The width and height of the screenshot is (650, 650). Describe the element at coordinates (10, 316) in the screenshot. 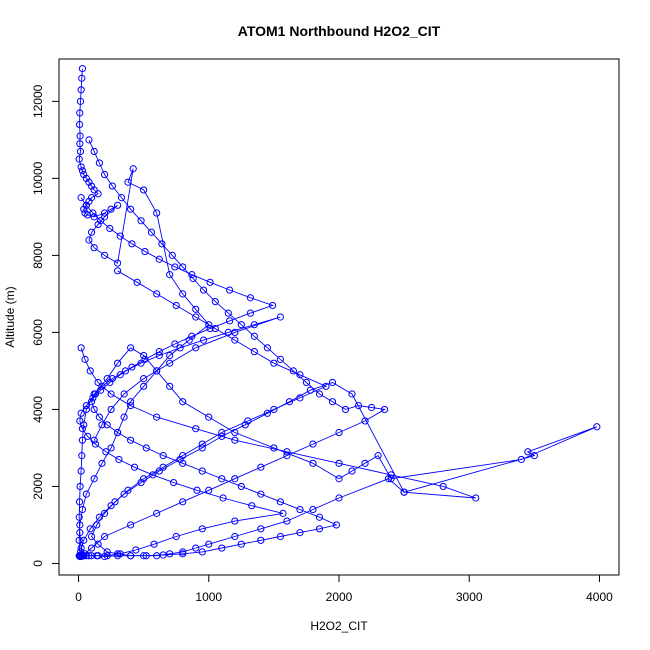

I see `y-axis-label: Altitude (m)` at that location.